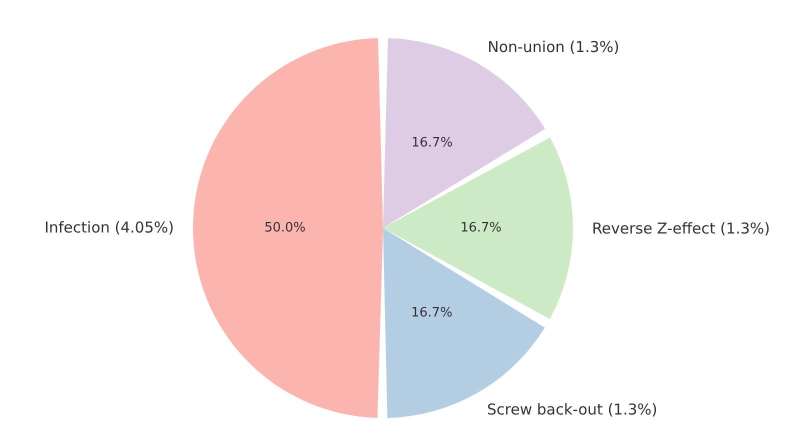 The height and width of the screenshot is (435, 790). What do you see at coordinates (572, 409) in the screenshot?
I see `slice-label: Screw back-out (1.3%)` at bounding box center [572, 409].